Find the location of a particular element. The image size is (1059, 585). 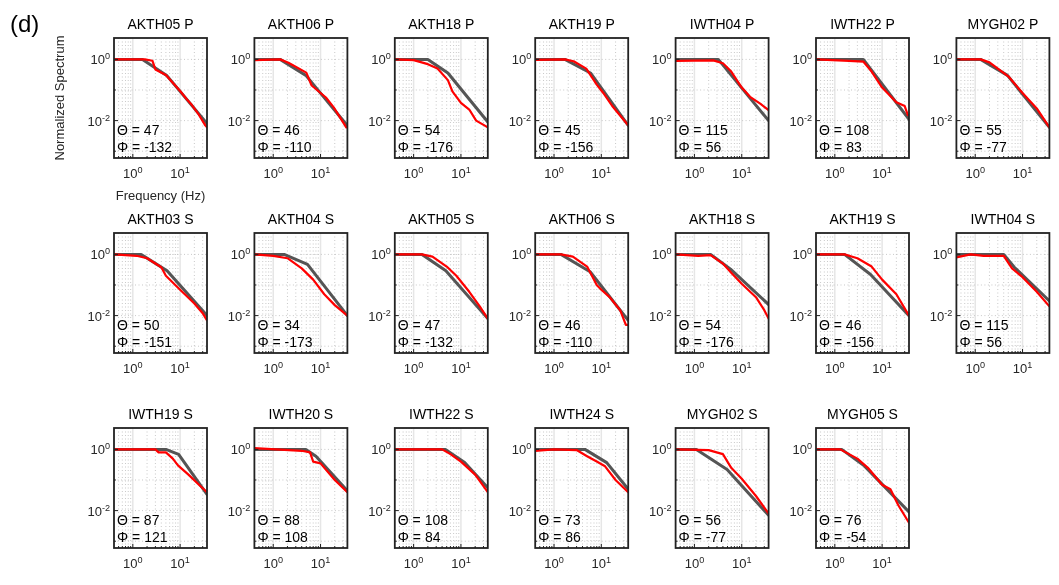

chart-title: IWTH22 S is located at coordinates (441, 414).